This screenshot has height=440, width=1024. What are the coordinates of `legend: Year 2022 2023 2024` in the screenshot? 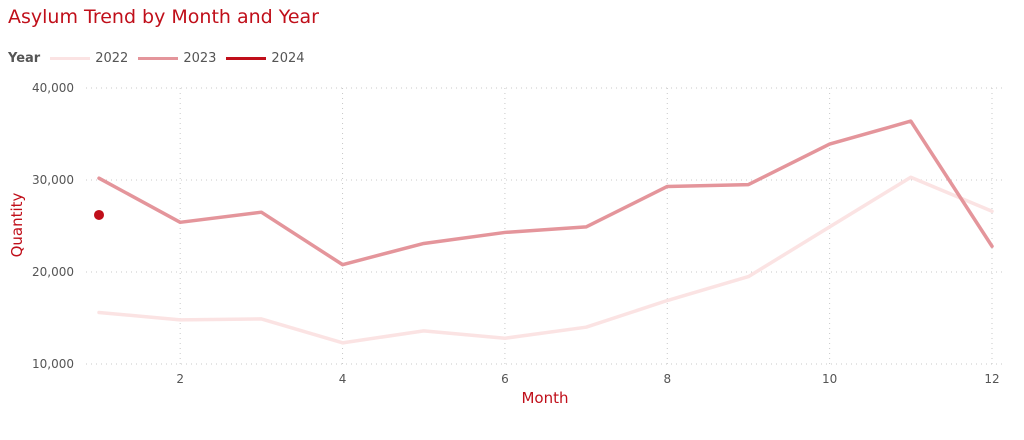 It's located at (161, 58).